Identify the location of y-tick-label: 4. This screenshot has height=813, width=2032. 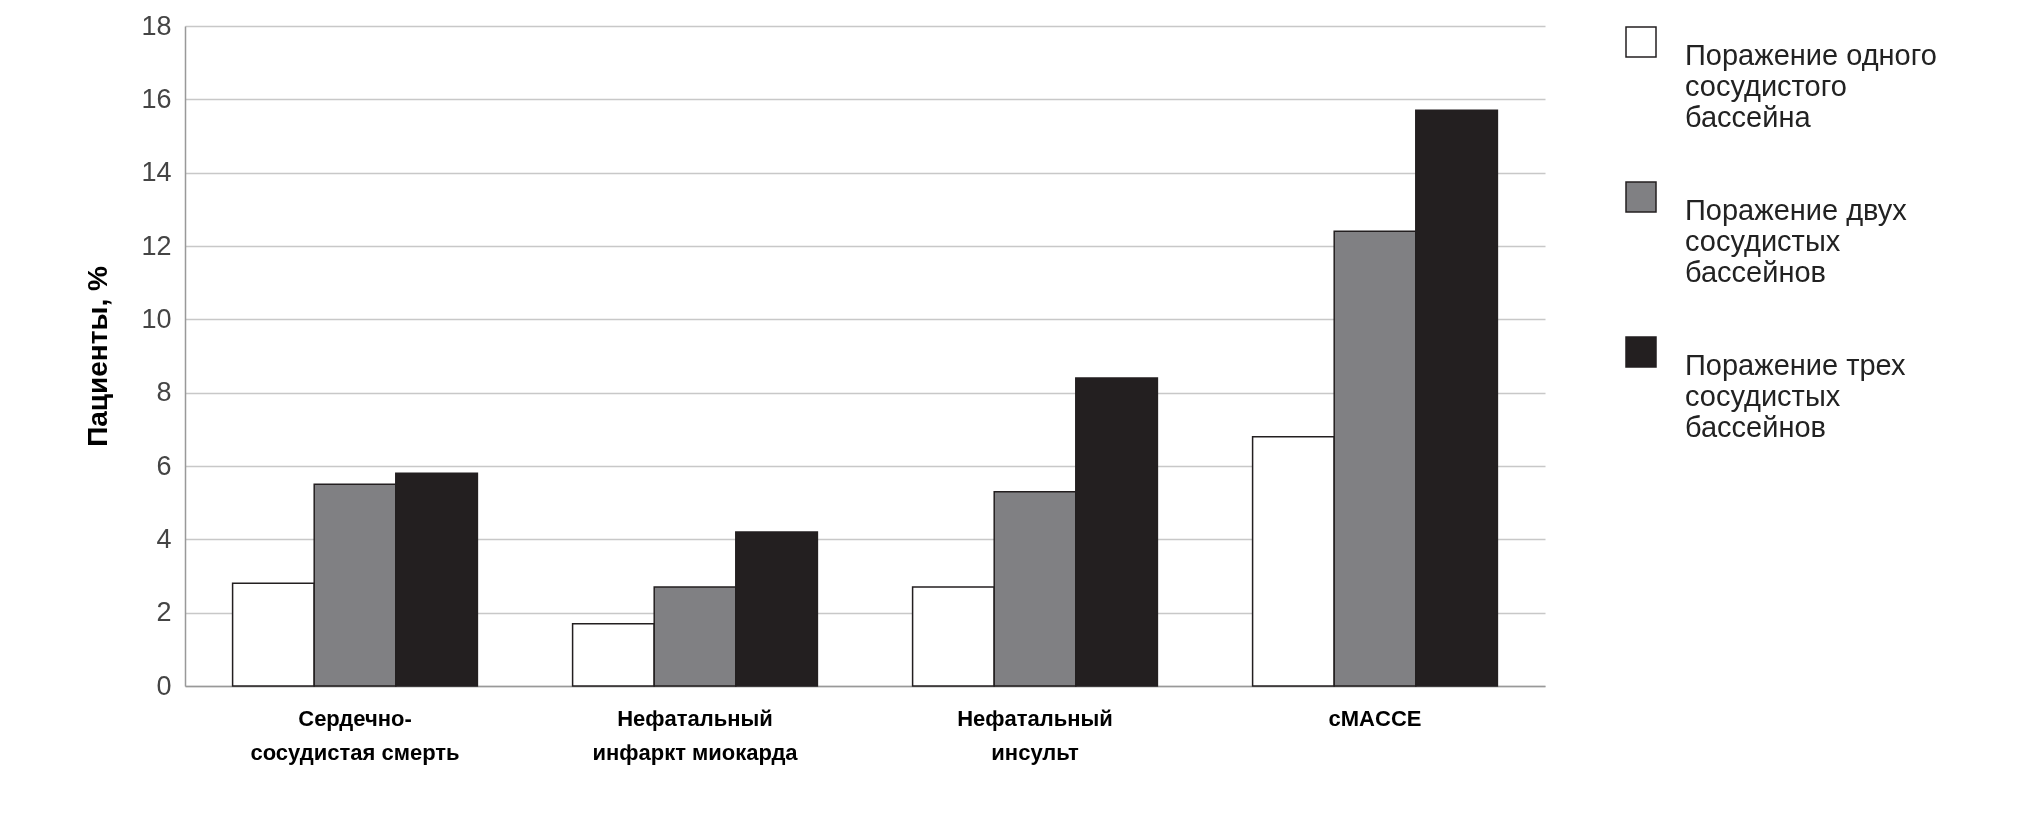
(164, 538).